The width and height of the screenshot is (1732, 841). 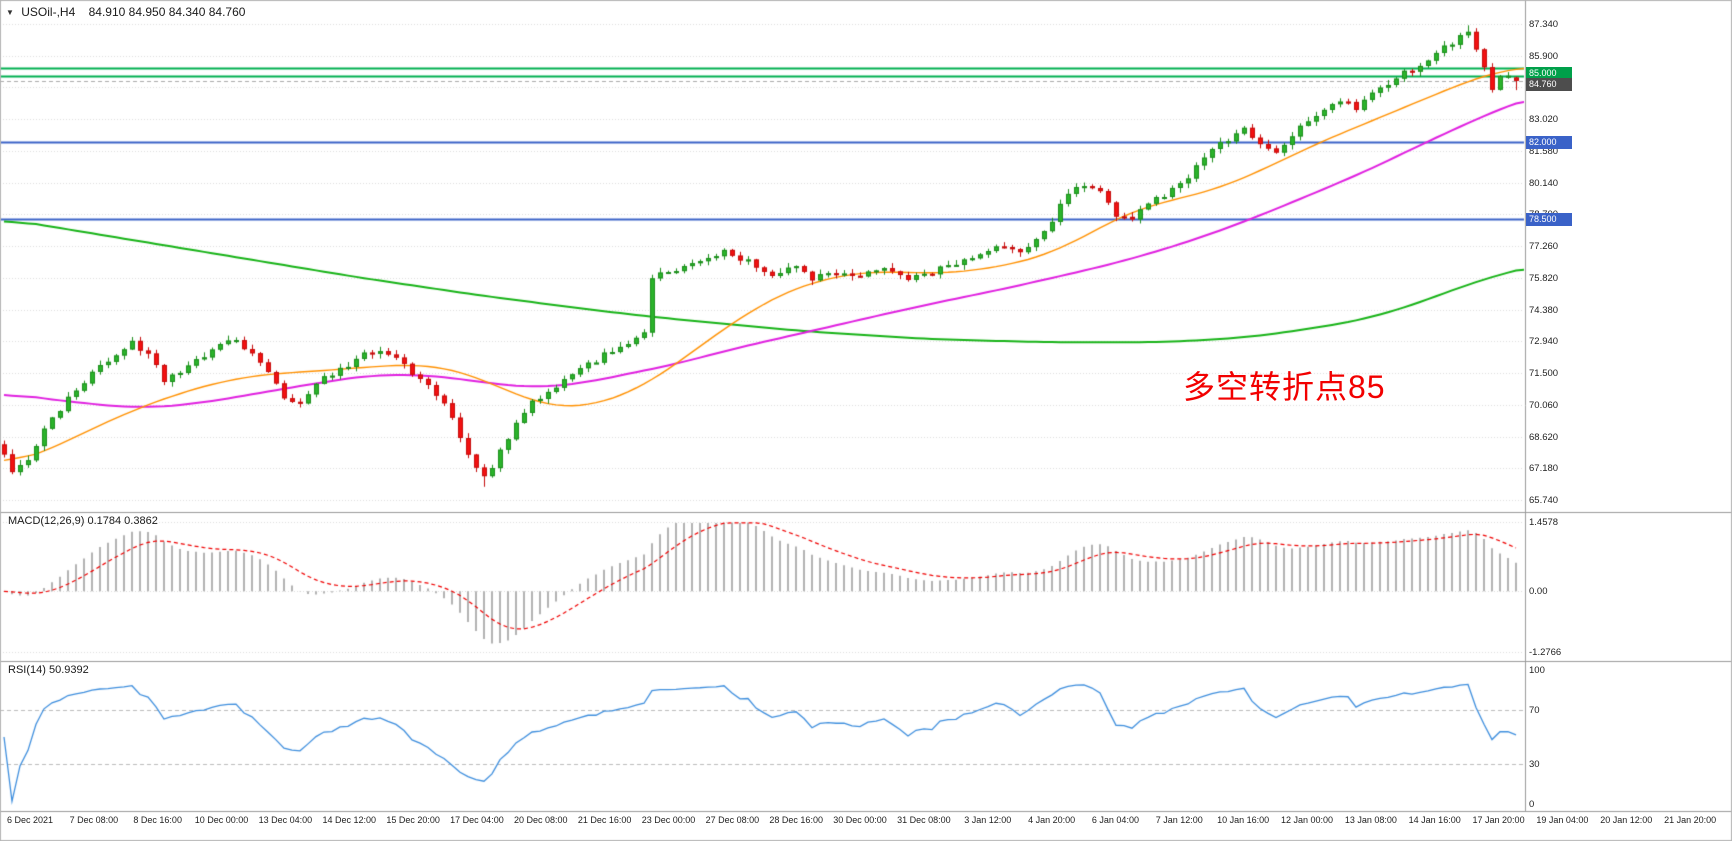 What do you see at coordinates (1545, 652) in the screenshot?
I see `macd-axis-tick-label: -1.2766` at bounding box center [1545, 652].